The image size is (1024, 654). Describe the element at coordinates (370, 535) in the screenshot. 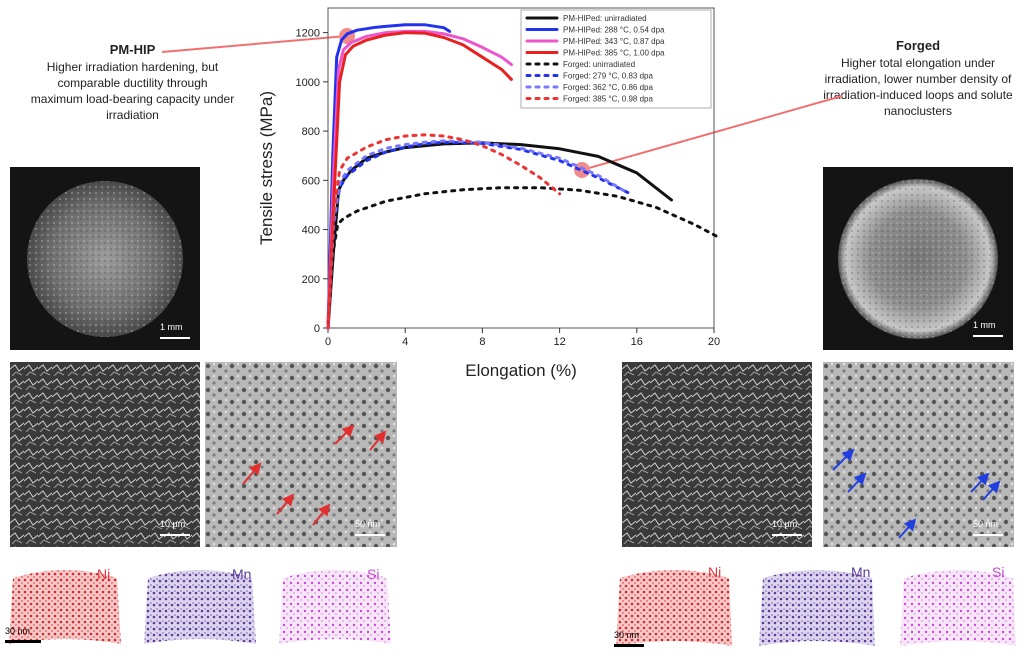

I see `pmhip-tem-scale-bar` at that location.